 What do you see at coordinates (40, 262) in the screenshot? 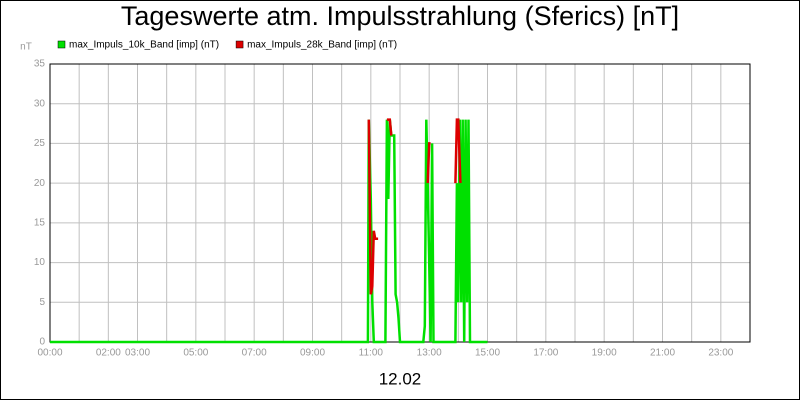
I see `y-tick-label: 10` at bounding box center [40, 262].